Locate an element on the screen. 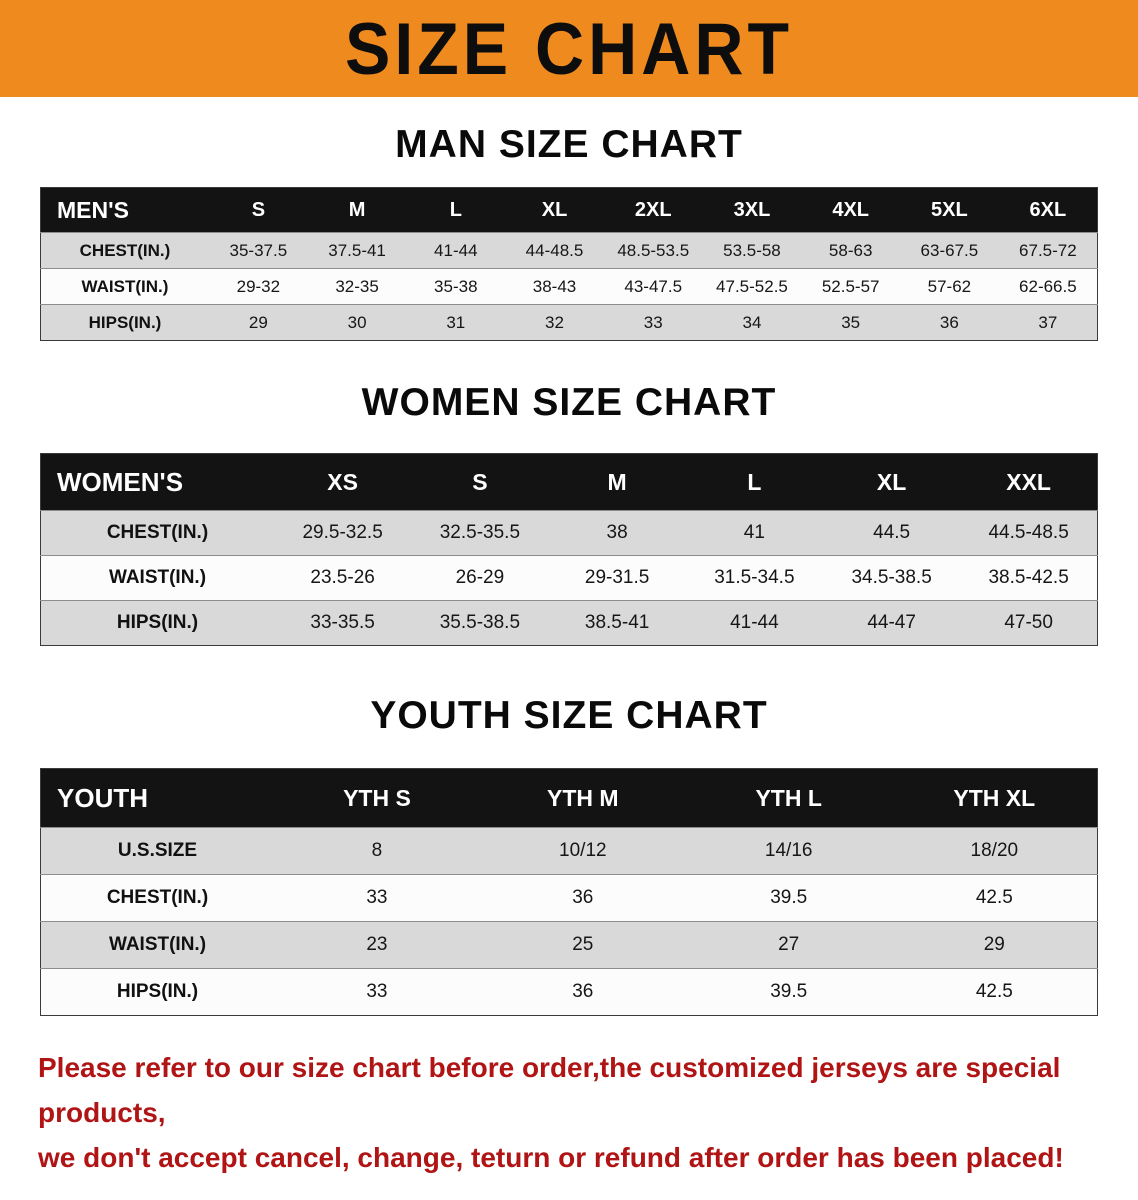 This screenshot has width=1138, height=1200. table-title-cell: WOMEN'S is located at coordinates (157, 482).